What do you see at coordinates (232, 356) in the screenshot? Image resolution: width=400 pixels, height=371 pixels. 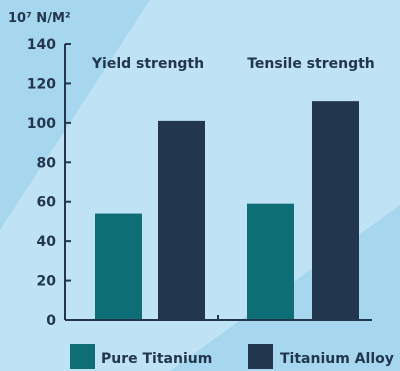 I see `legend: Pure Titanium Titanium Alloy` at bounding box center [232, 356].